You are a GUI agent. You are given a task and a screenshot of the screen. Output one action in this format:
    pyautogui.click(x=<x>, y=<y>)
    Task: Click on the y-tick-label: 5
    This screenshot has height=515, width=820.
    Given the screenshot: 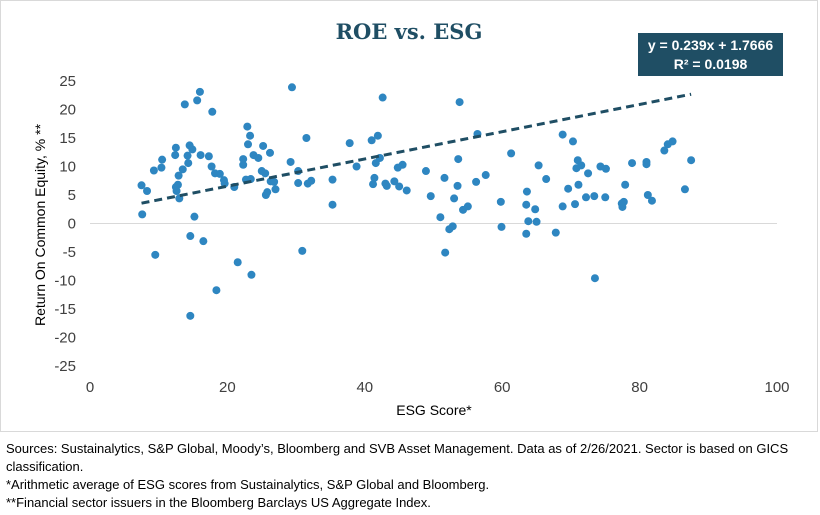 What is the action you would take?
    pyautogui.click(x=72, y=195)
    